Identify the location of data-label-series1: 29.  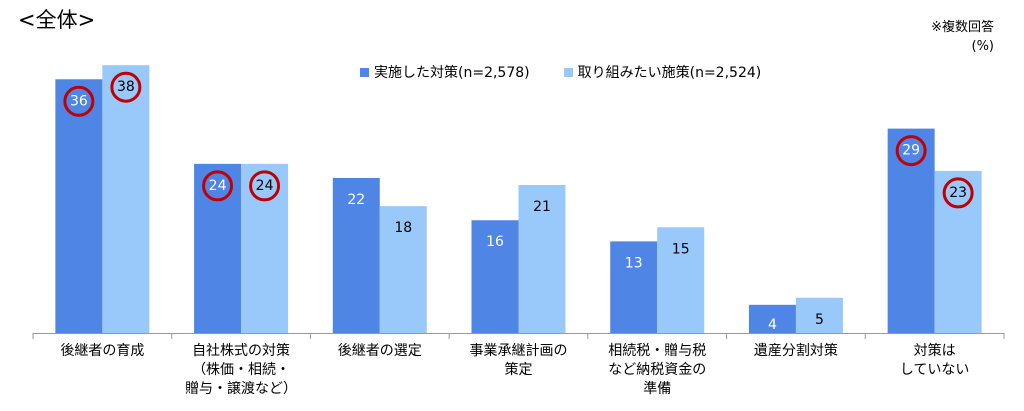
(911, 151).